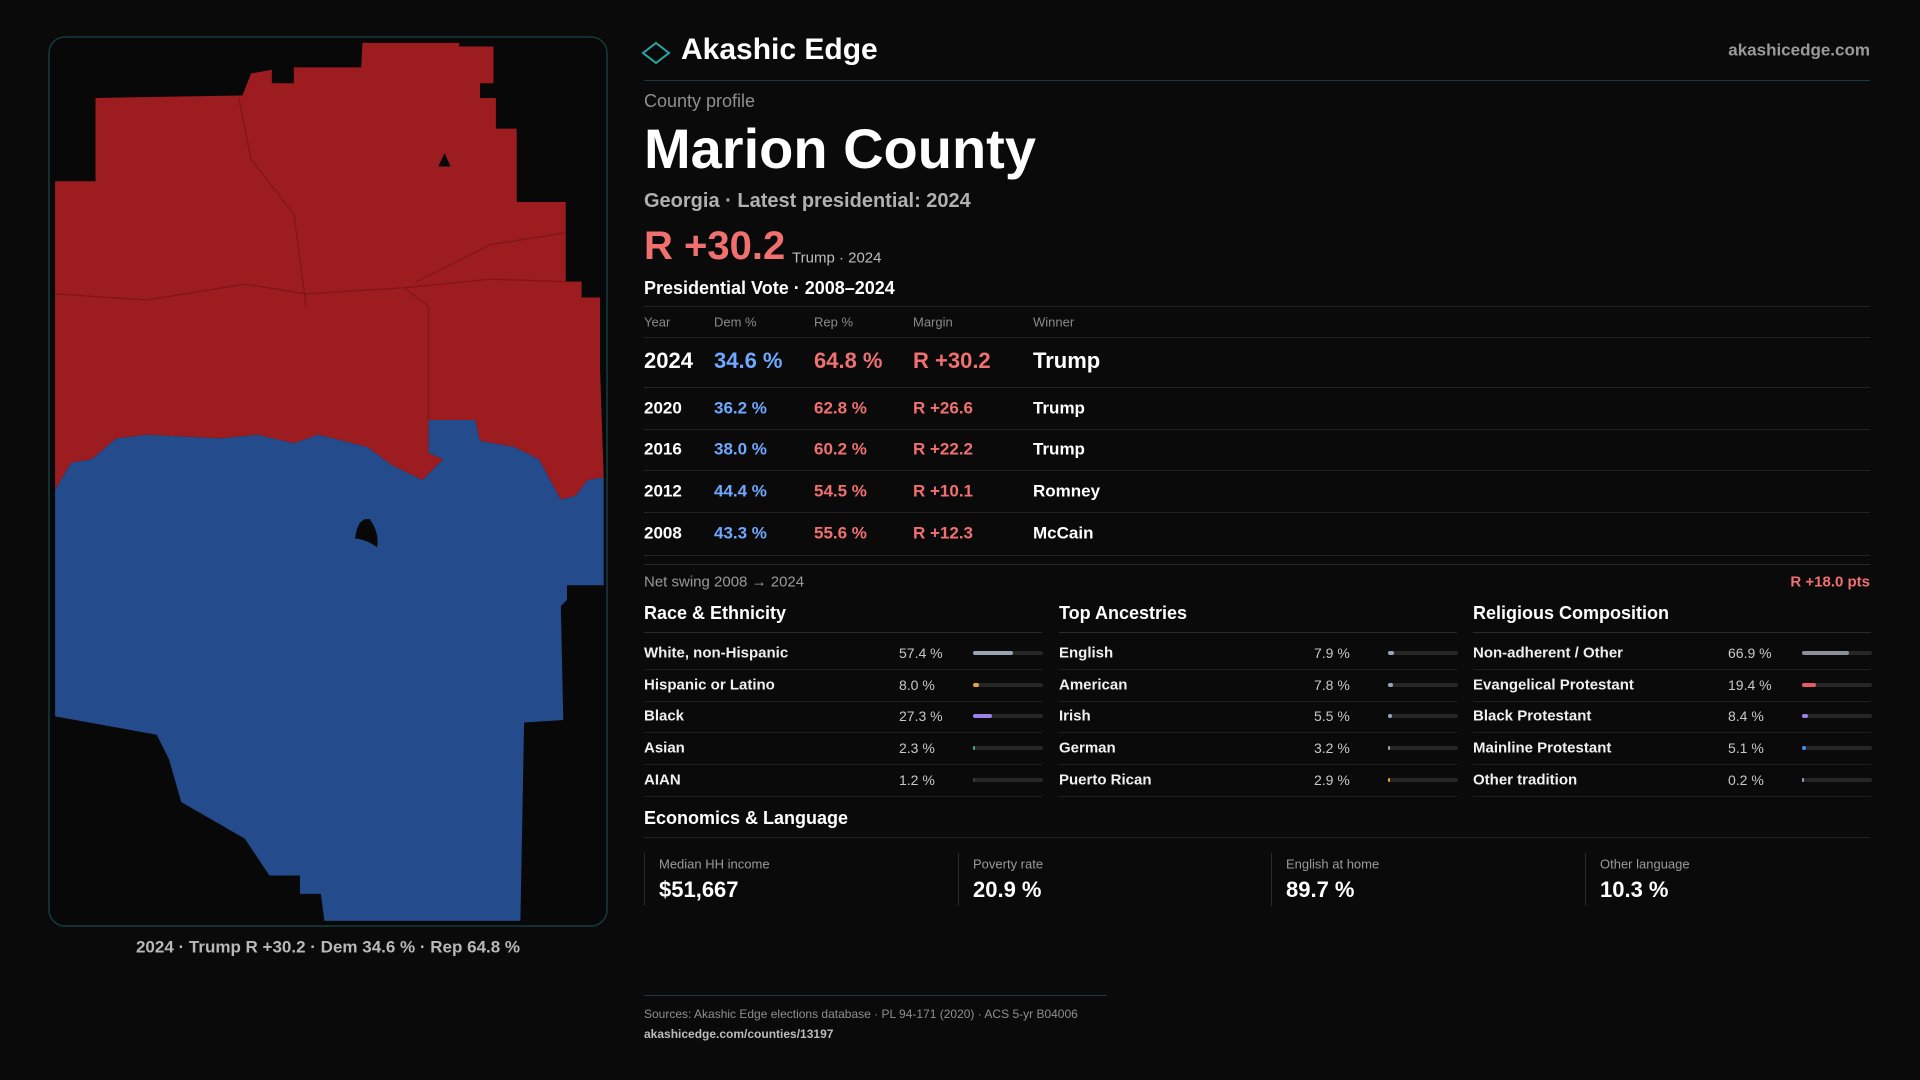  I want to click on row-value: 2.3 %, so click(917, 748).